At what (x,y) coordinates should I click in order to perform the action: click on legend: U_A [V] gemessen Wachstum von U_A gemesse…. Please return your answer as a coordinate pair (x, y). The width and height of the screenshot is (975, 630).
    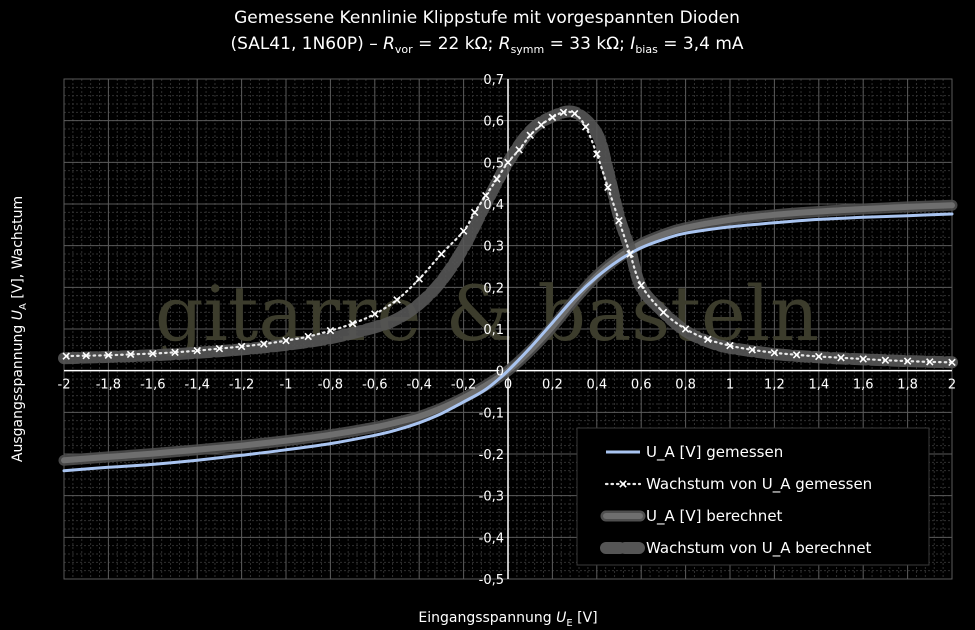
    Looking at the image, I should click on (753, 496).